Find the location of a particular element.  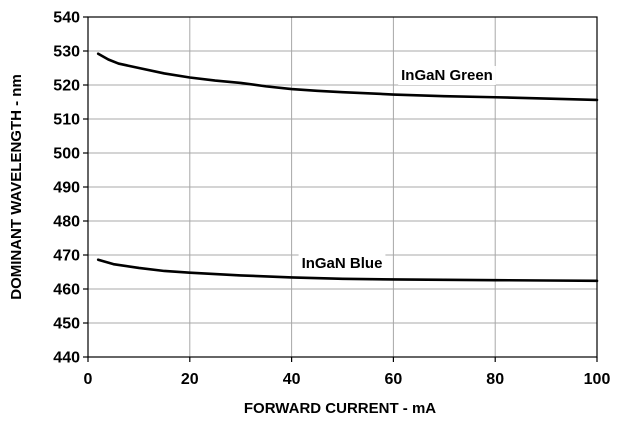

y-axis-title: DOMINANT WAVELENGTH - nm is located at coordinates (16, 187).